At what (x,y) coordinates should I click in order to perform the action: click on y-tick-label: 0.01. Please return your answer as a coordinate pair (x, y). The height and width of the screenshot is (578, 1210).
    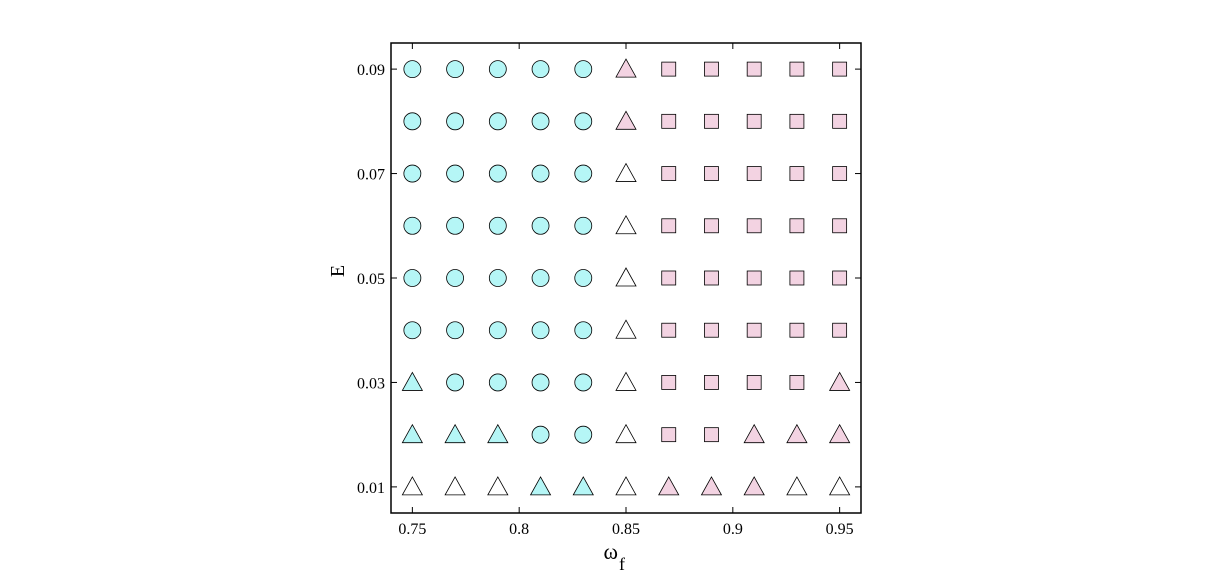
    Looking at the image, I should click on (371, 488).